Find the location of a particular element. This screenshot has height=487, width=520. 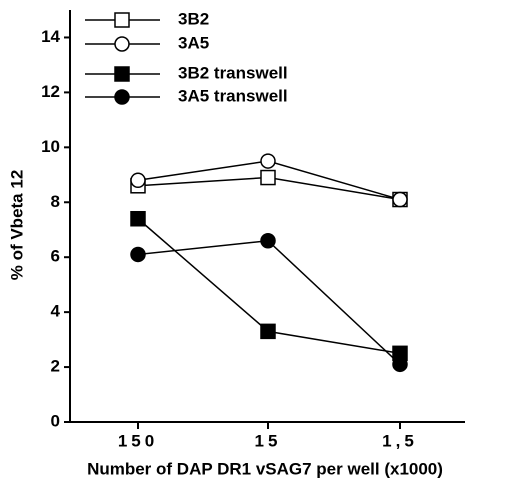

y-tick-label: 8 is located at coordinates (55, 201).